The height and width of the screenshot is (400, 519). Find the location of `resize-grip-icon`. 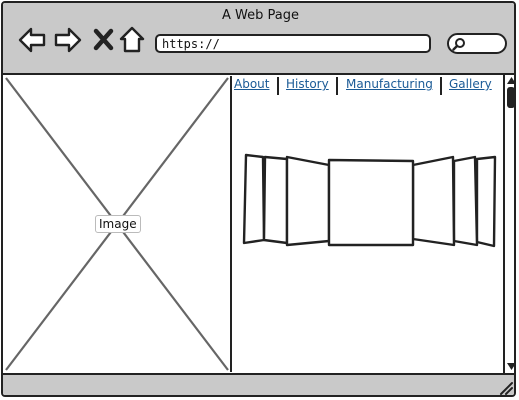

resize-grip-icon is located at coordinates (506, 388).